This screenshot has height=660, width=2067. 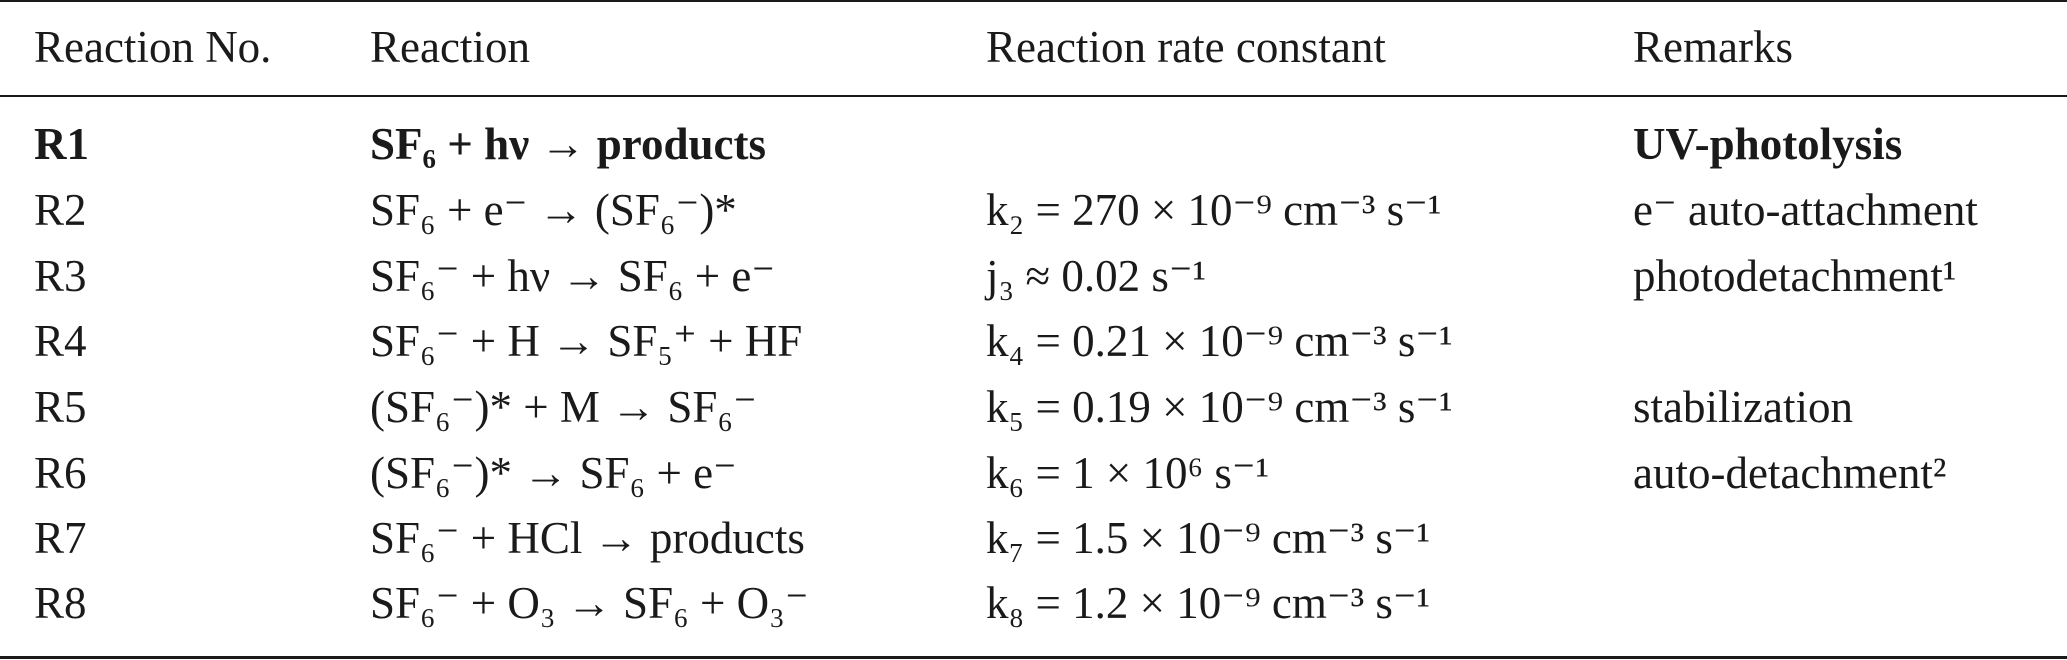 I want to click on remarks: UV-photolysis, so click(x=1768, y=144).